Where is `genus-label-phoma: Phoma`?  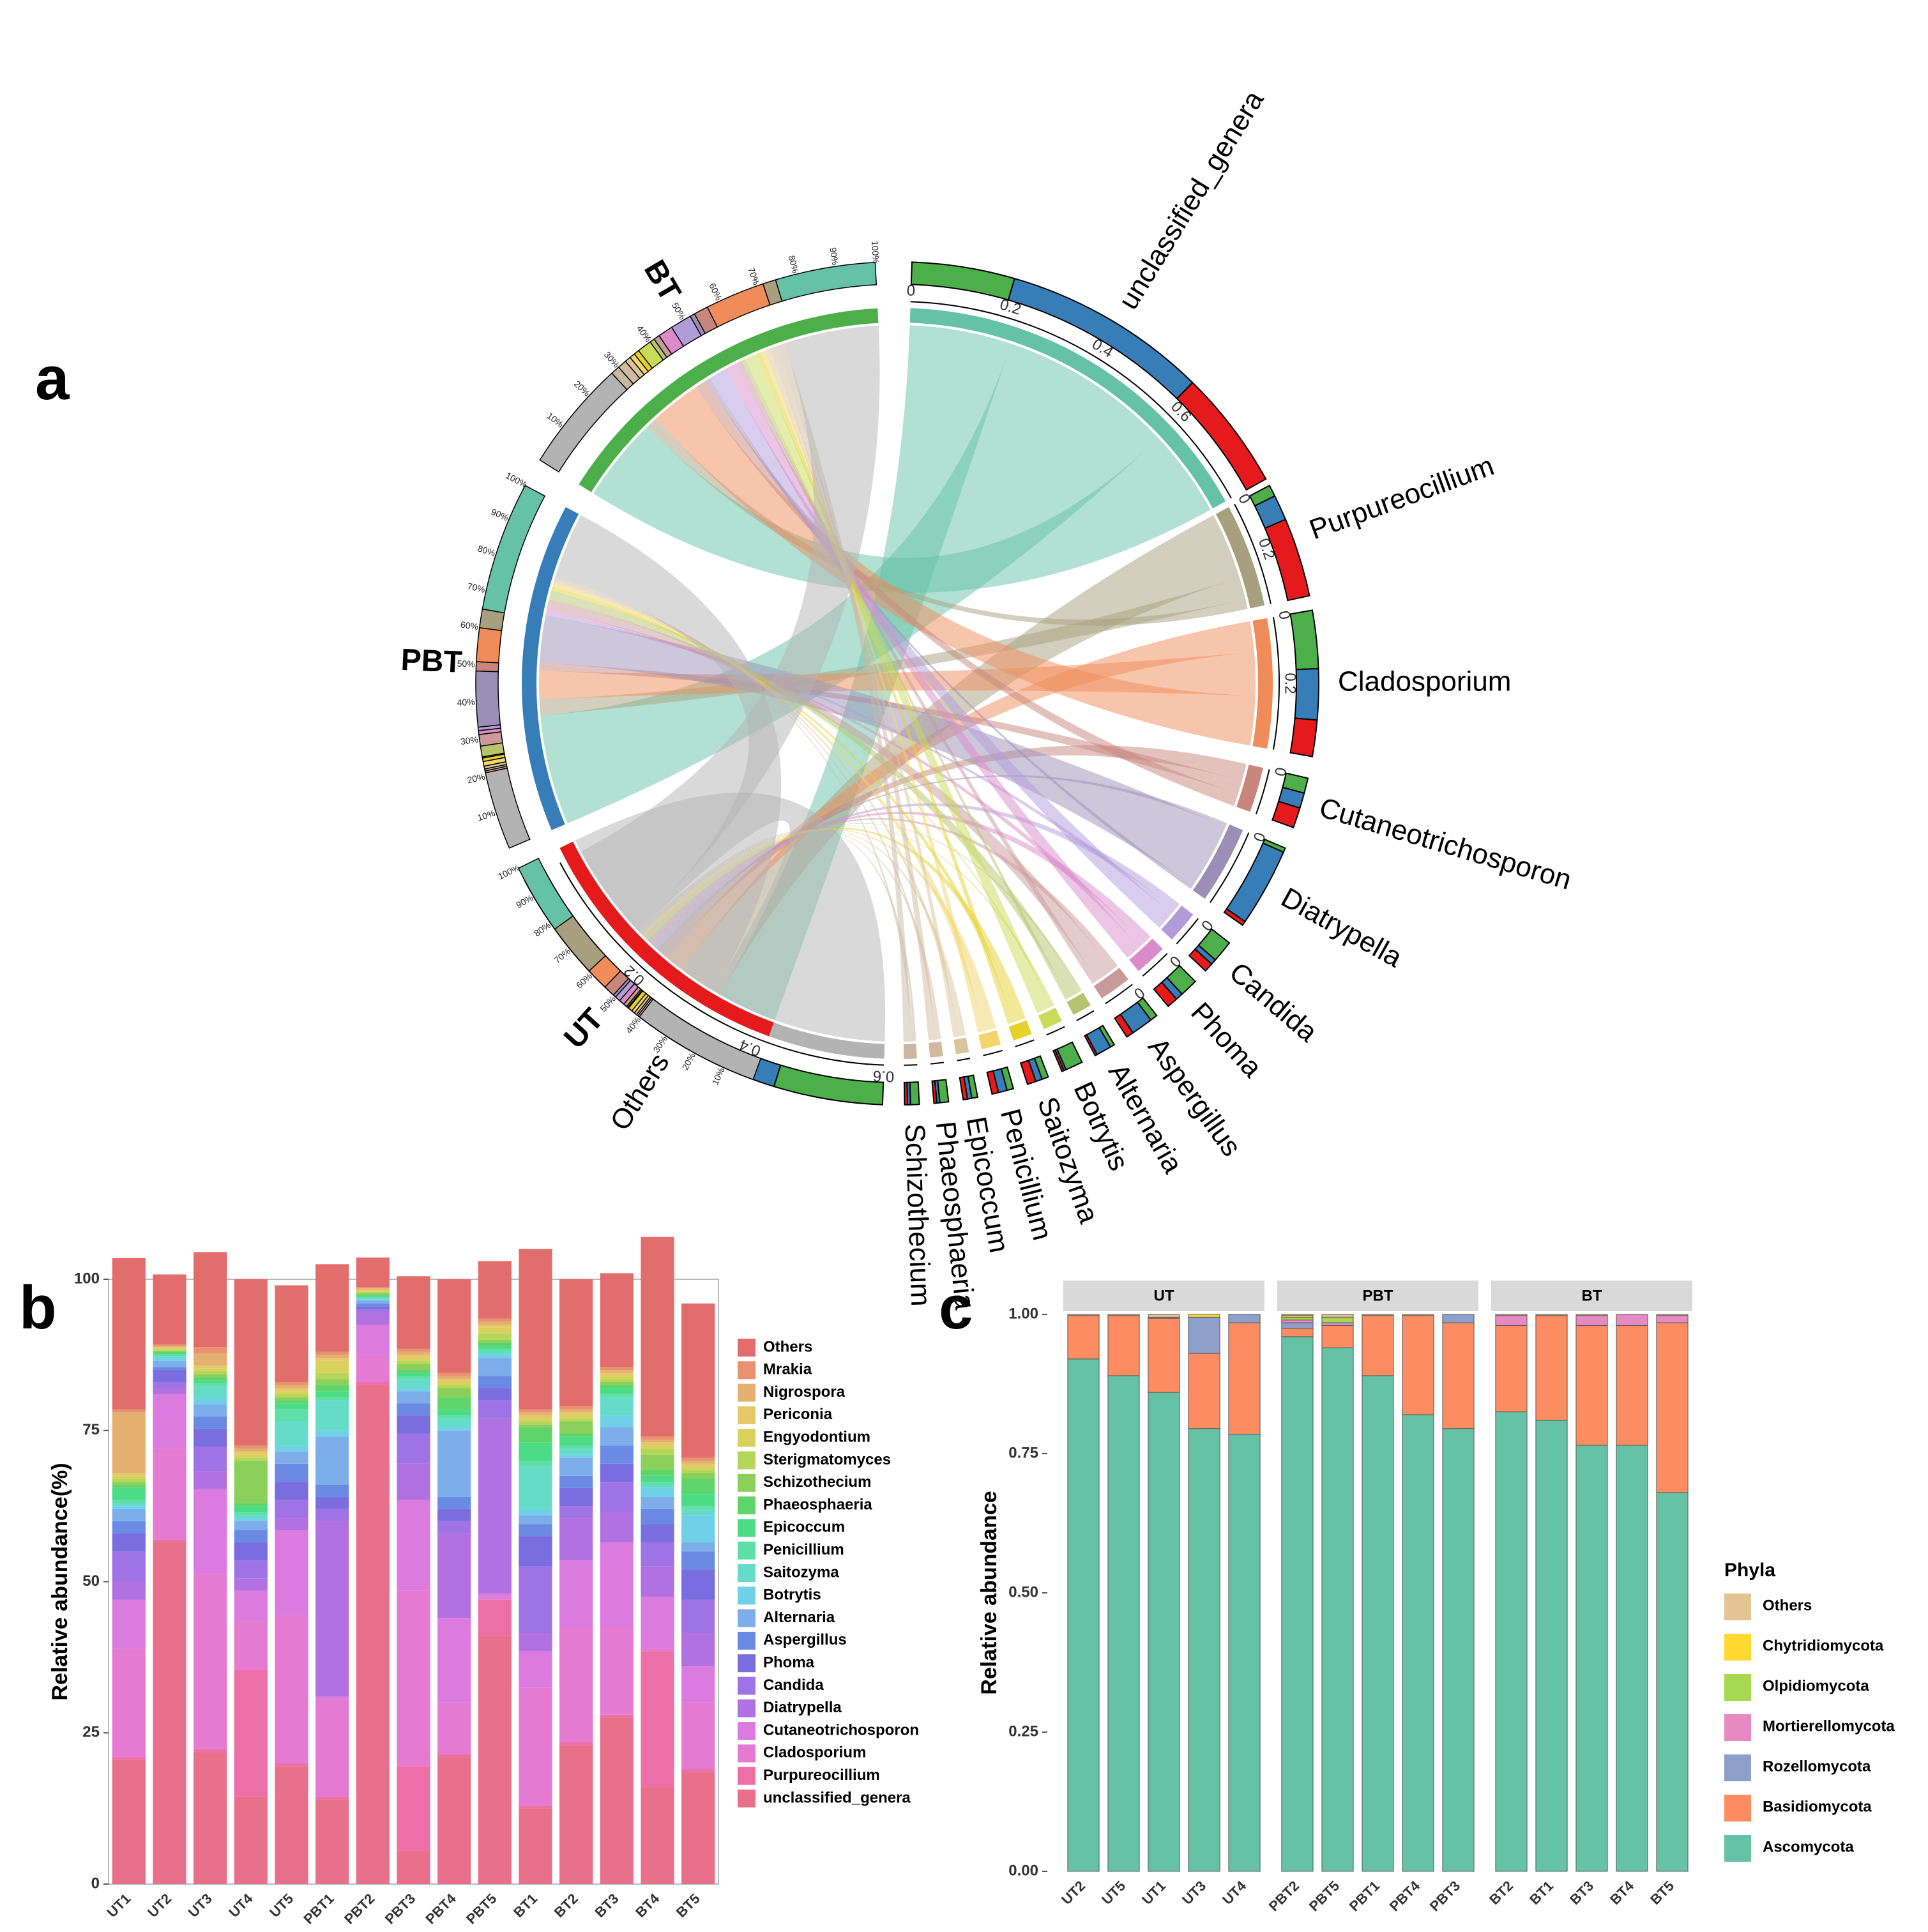
genus-label-phoma: Phoma is located at coordinates (1226, 1039).